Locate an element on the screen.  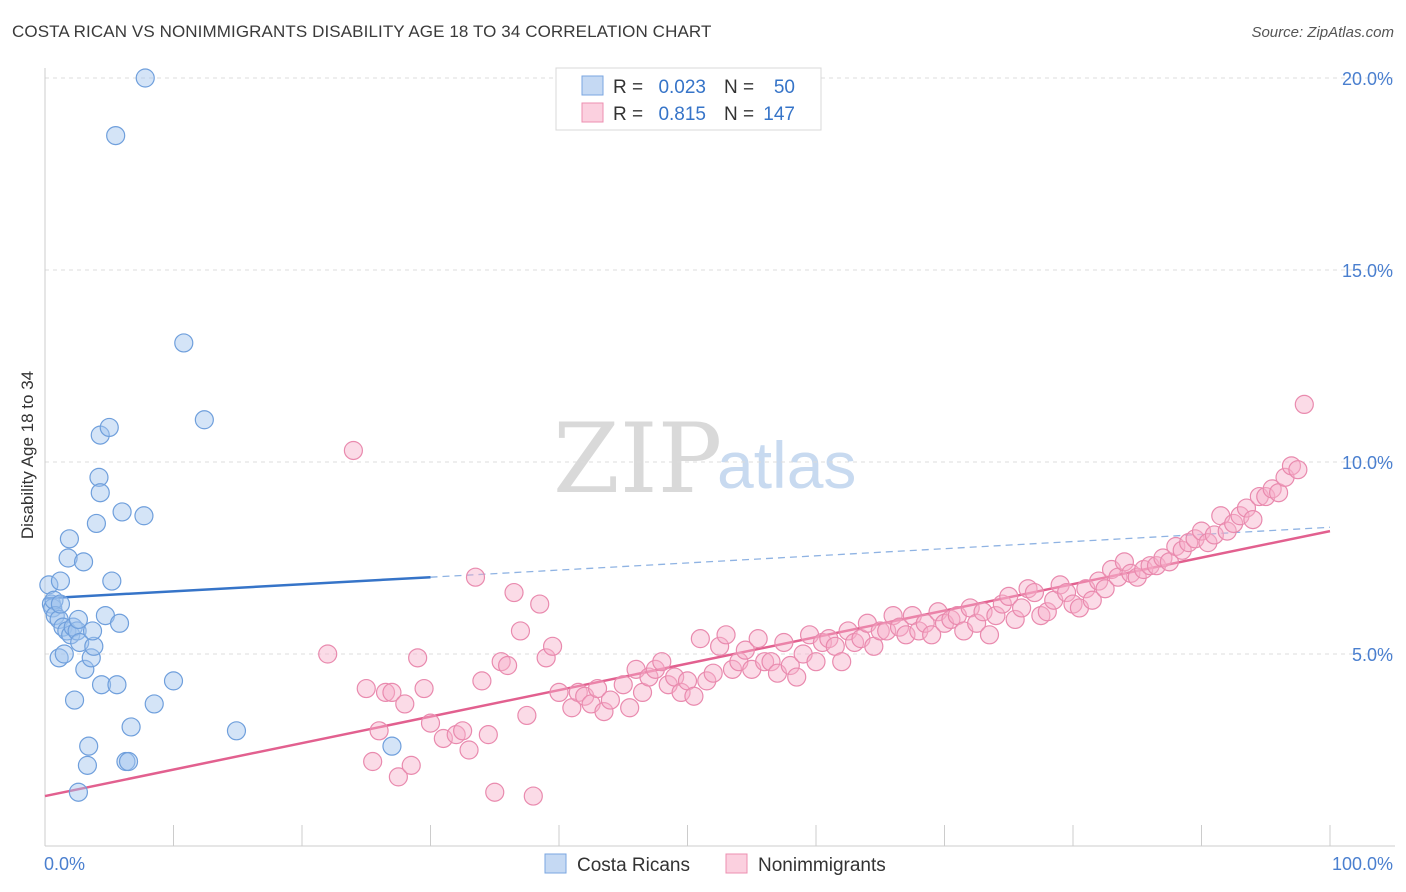
legend-n-value: 147 is located at coordinates (779, 114).